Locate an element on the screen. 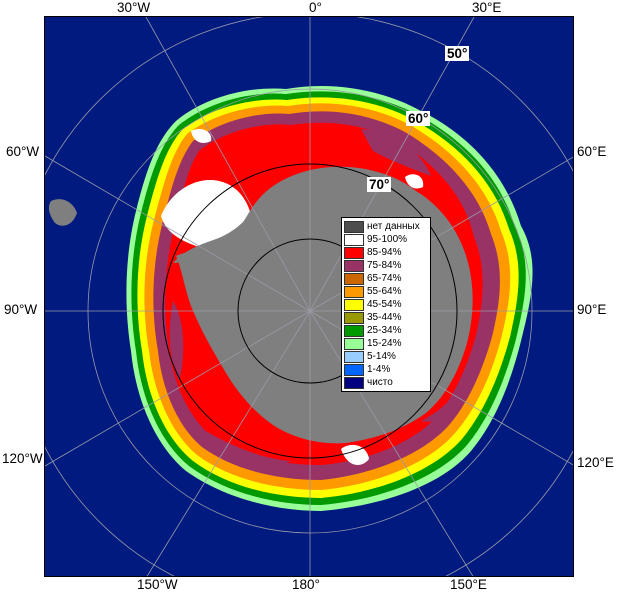 This screenshot has height=594, width=617. latitude-label-60: 60° is located at coordinates (418, 118).